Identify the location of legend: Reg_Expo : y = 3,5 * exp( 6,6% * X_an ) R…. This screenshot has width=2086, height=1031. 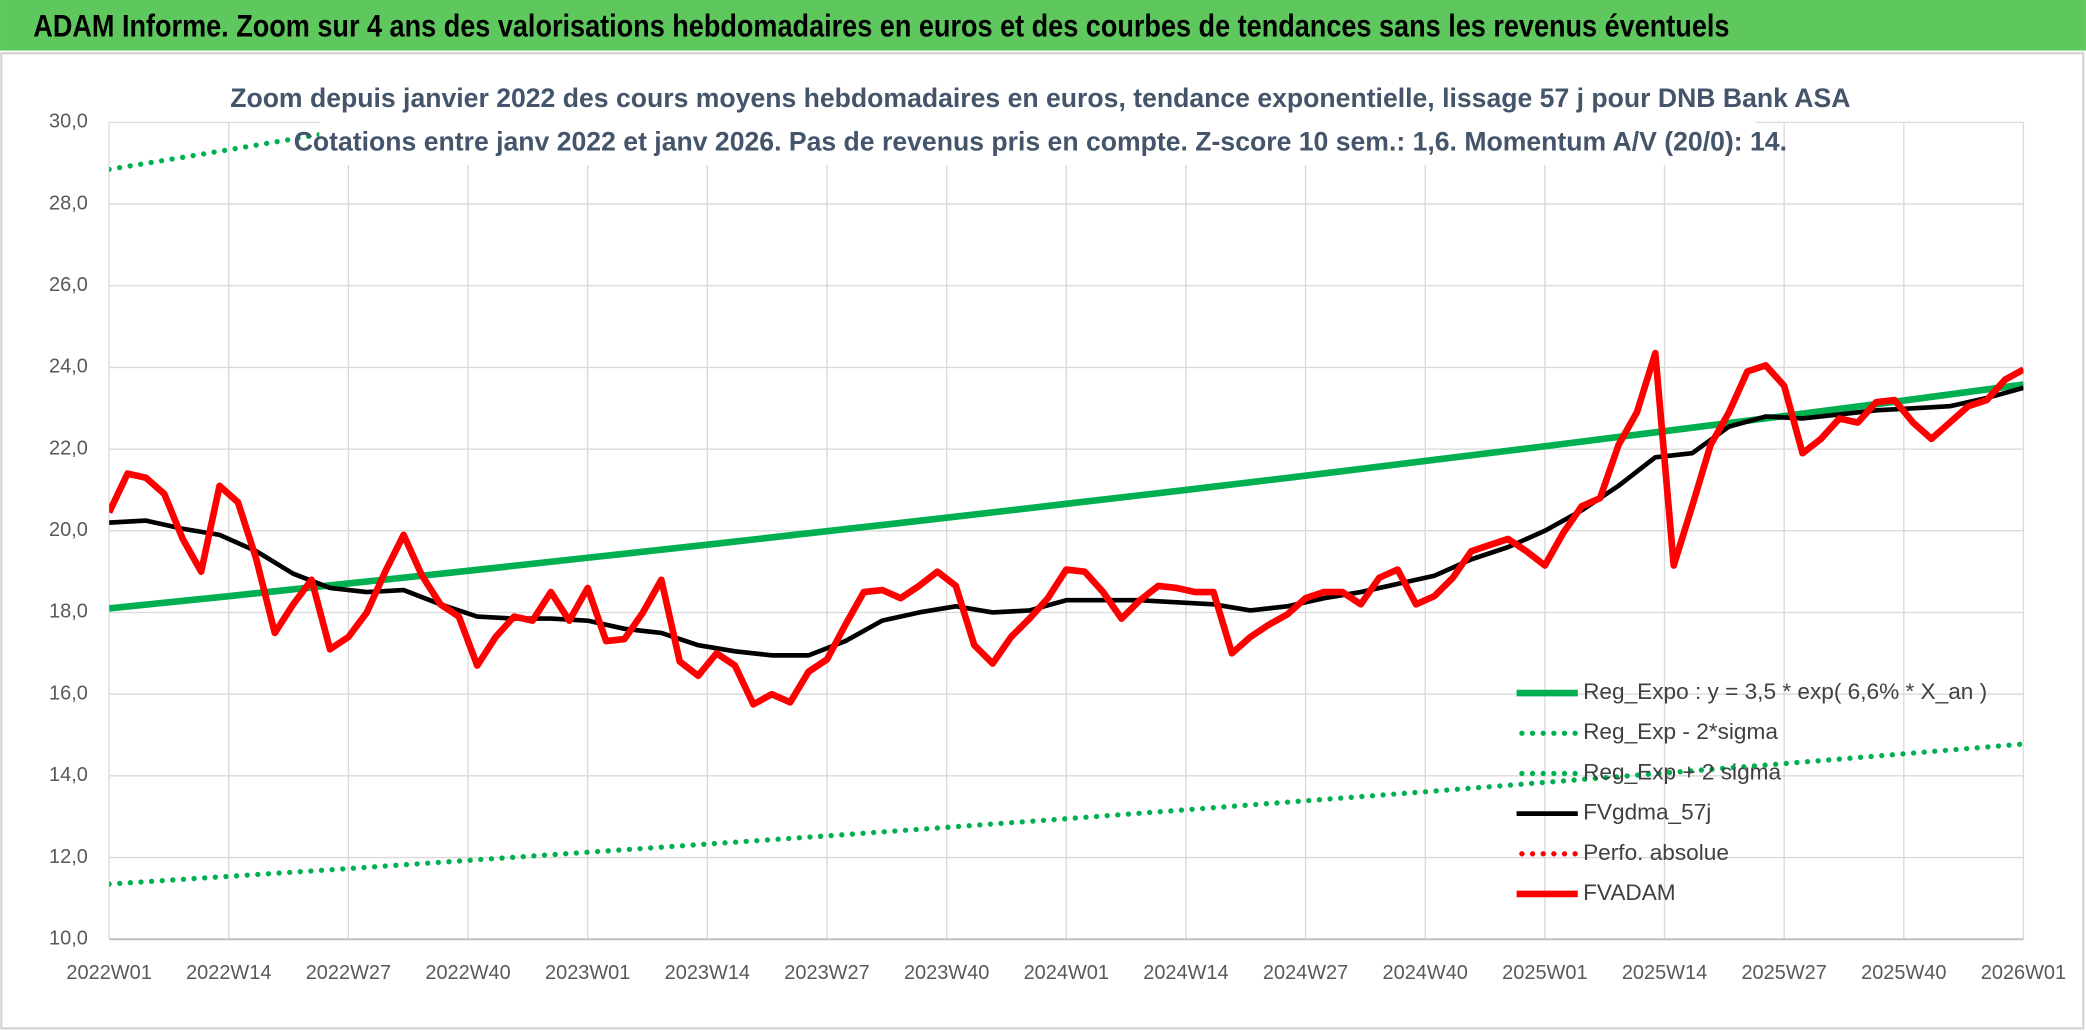
(1751, 792).